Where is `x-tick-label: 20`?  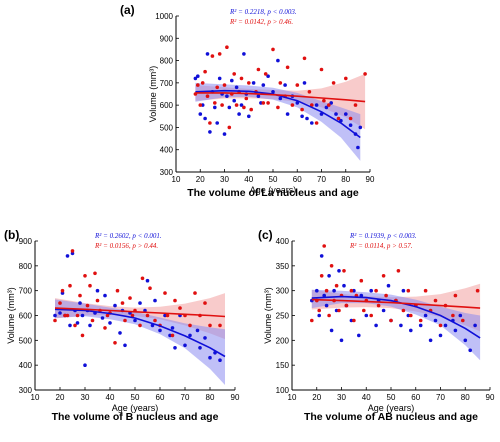 x-tick-label: 20 is located at coordinates (316, 397).